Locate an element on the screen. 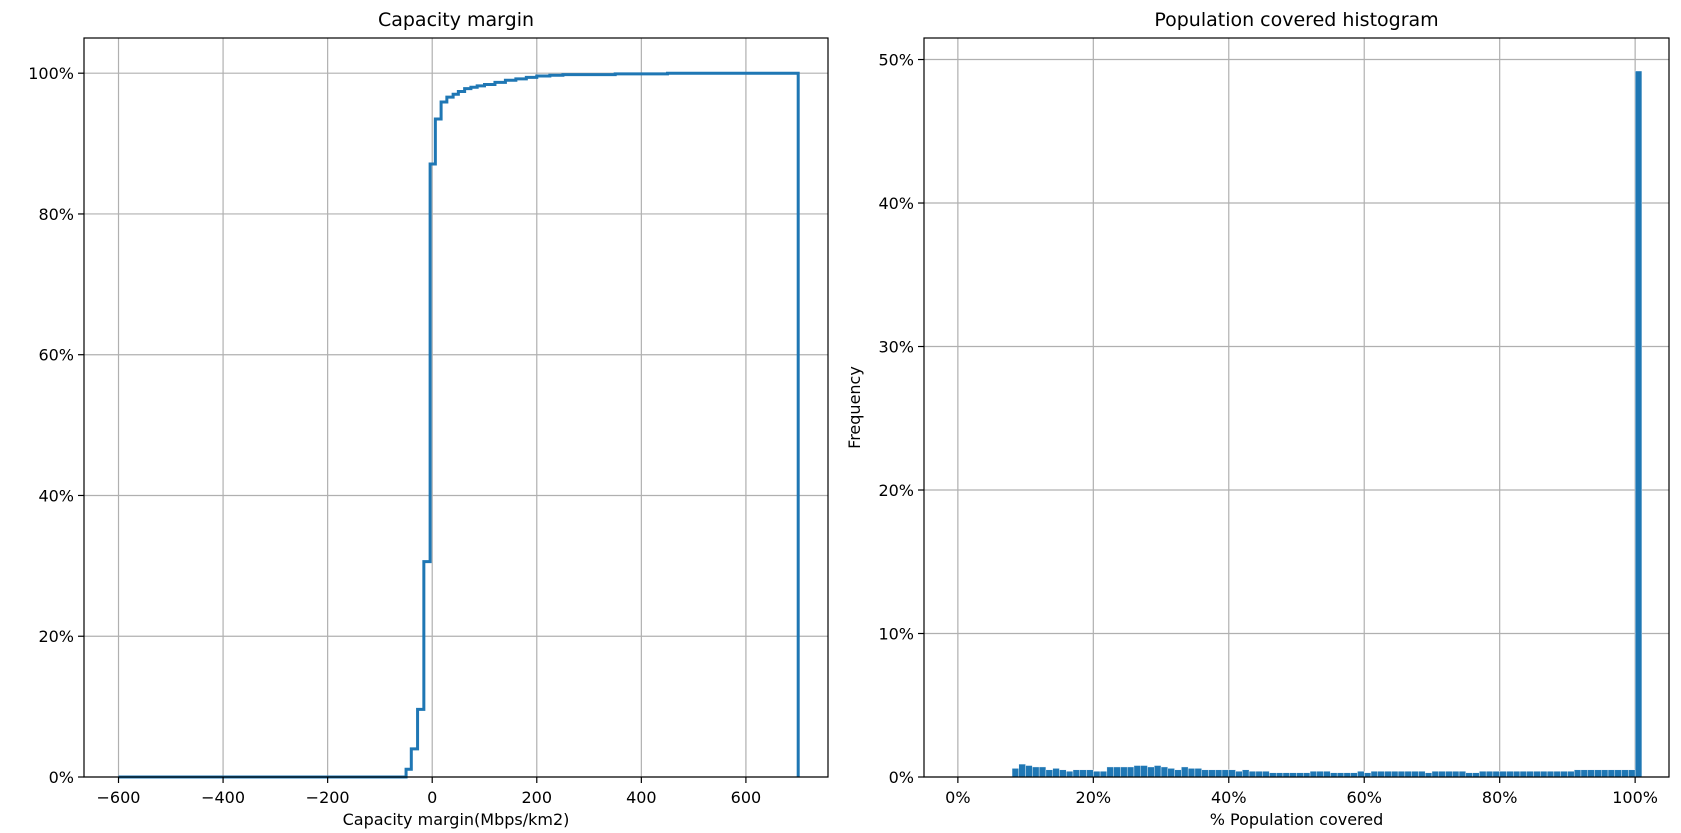 The height and width of the screenshot is (833, 1681). x-tick-label: −400 is located at coordinates (223, 797).